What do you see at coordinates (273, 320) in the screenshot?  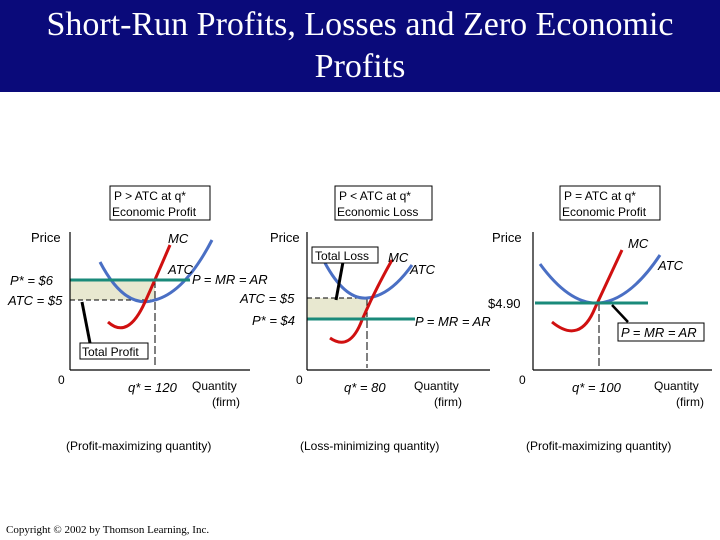 I see `price-label: P* = $4` at bounding box center [273, 320].